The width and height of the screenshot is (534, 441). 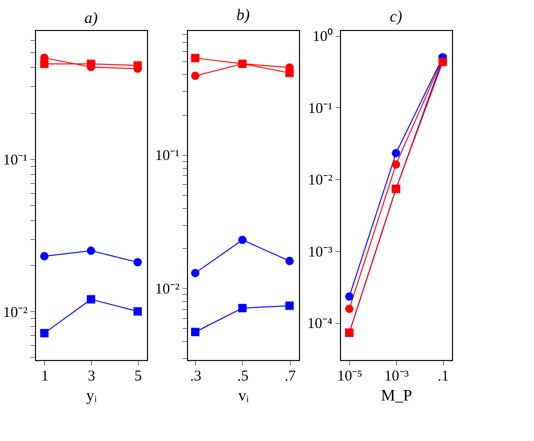 I want to click on y-tick-label: 10⁻⁴, so click(x=319, y=324).